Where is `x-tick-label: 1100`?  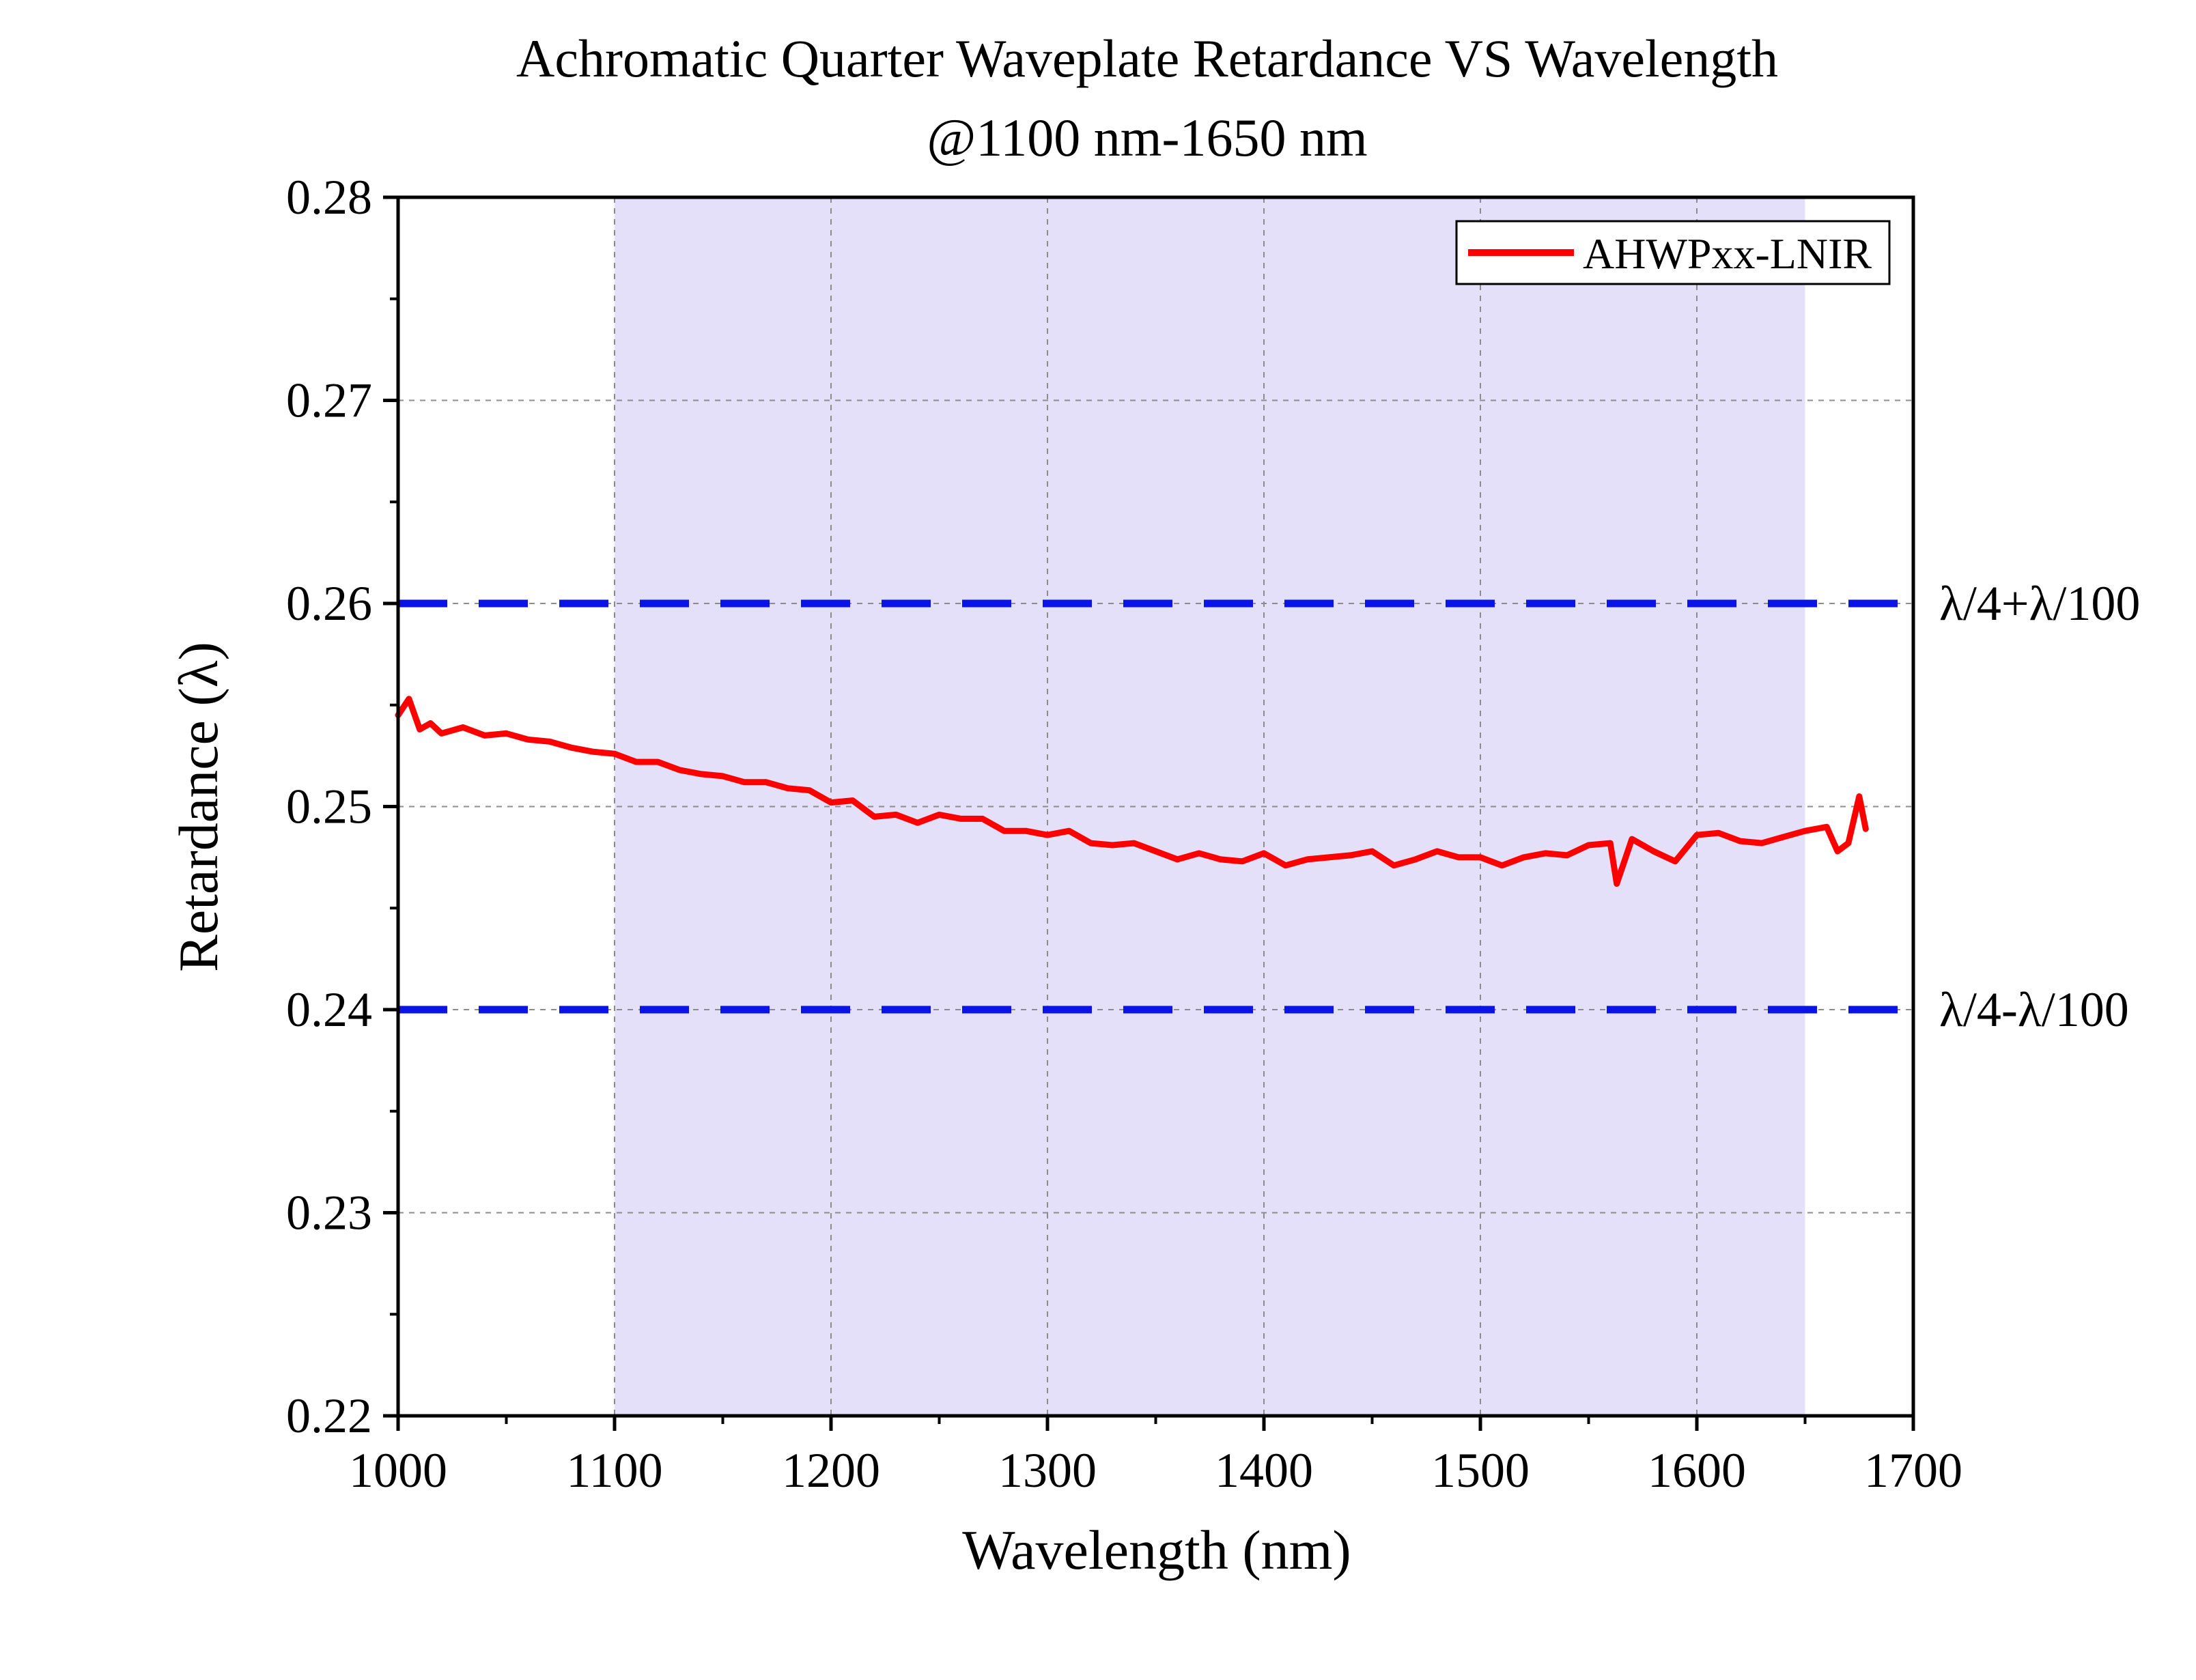 x-tick-label: 1100 is located at coordinates (614, 1470).